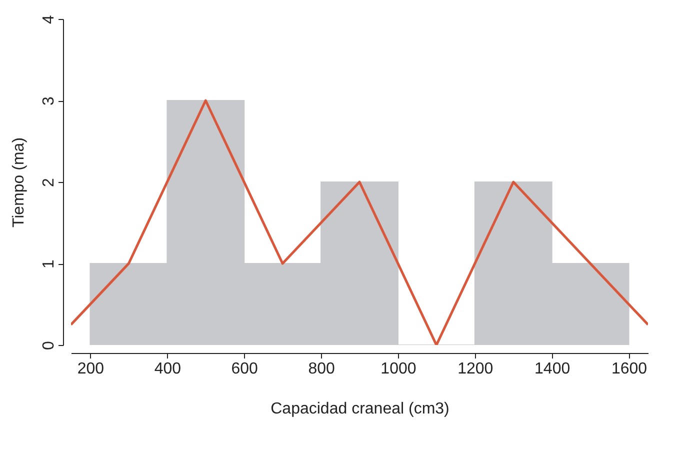 This screenshot has height=469, width=700. Describe the element at coordinates (19, 182) in the screenshot. I see `y-axis-title: Tiempo (ma)` at that location.